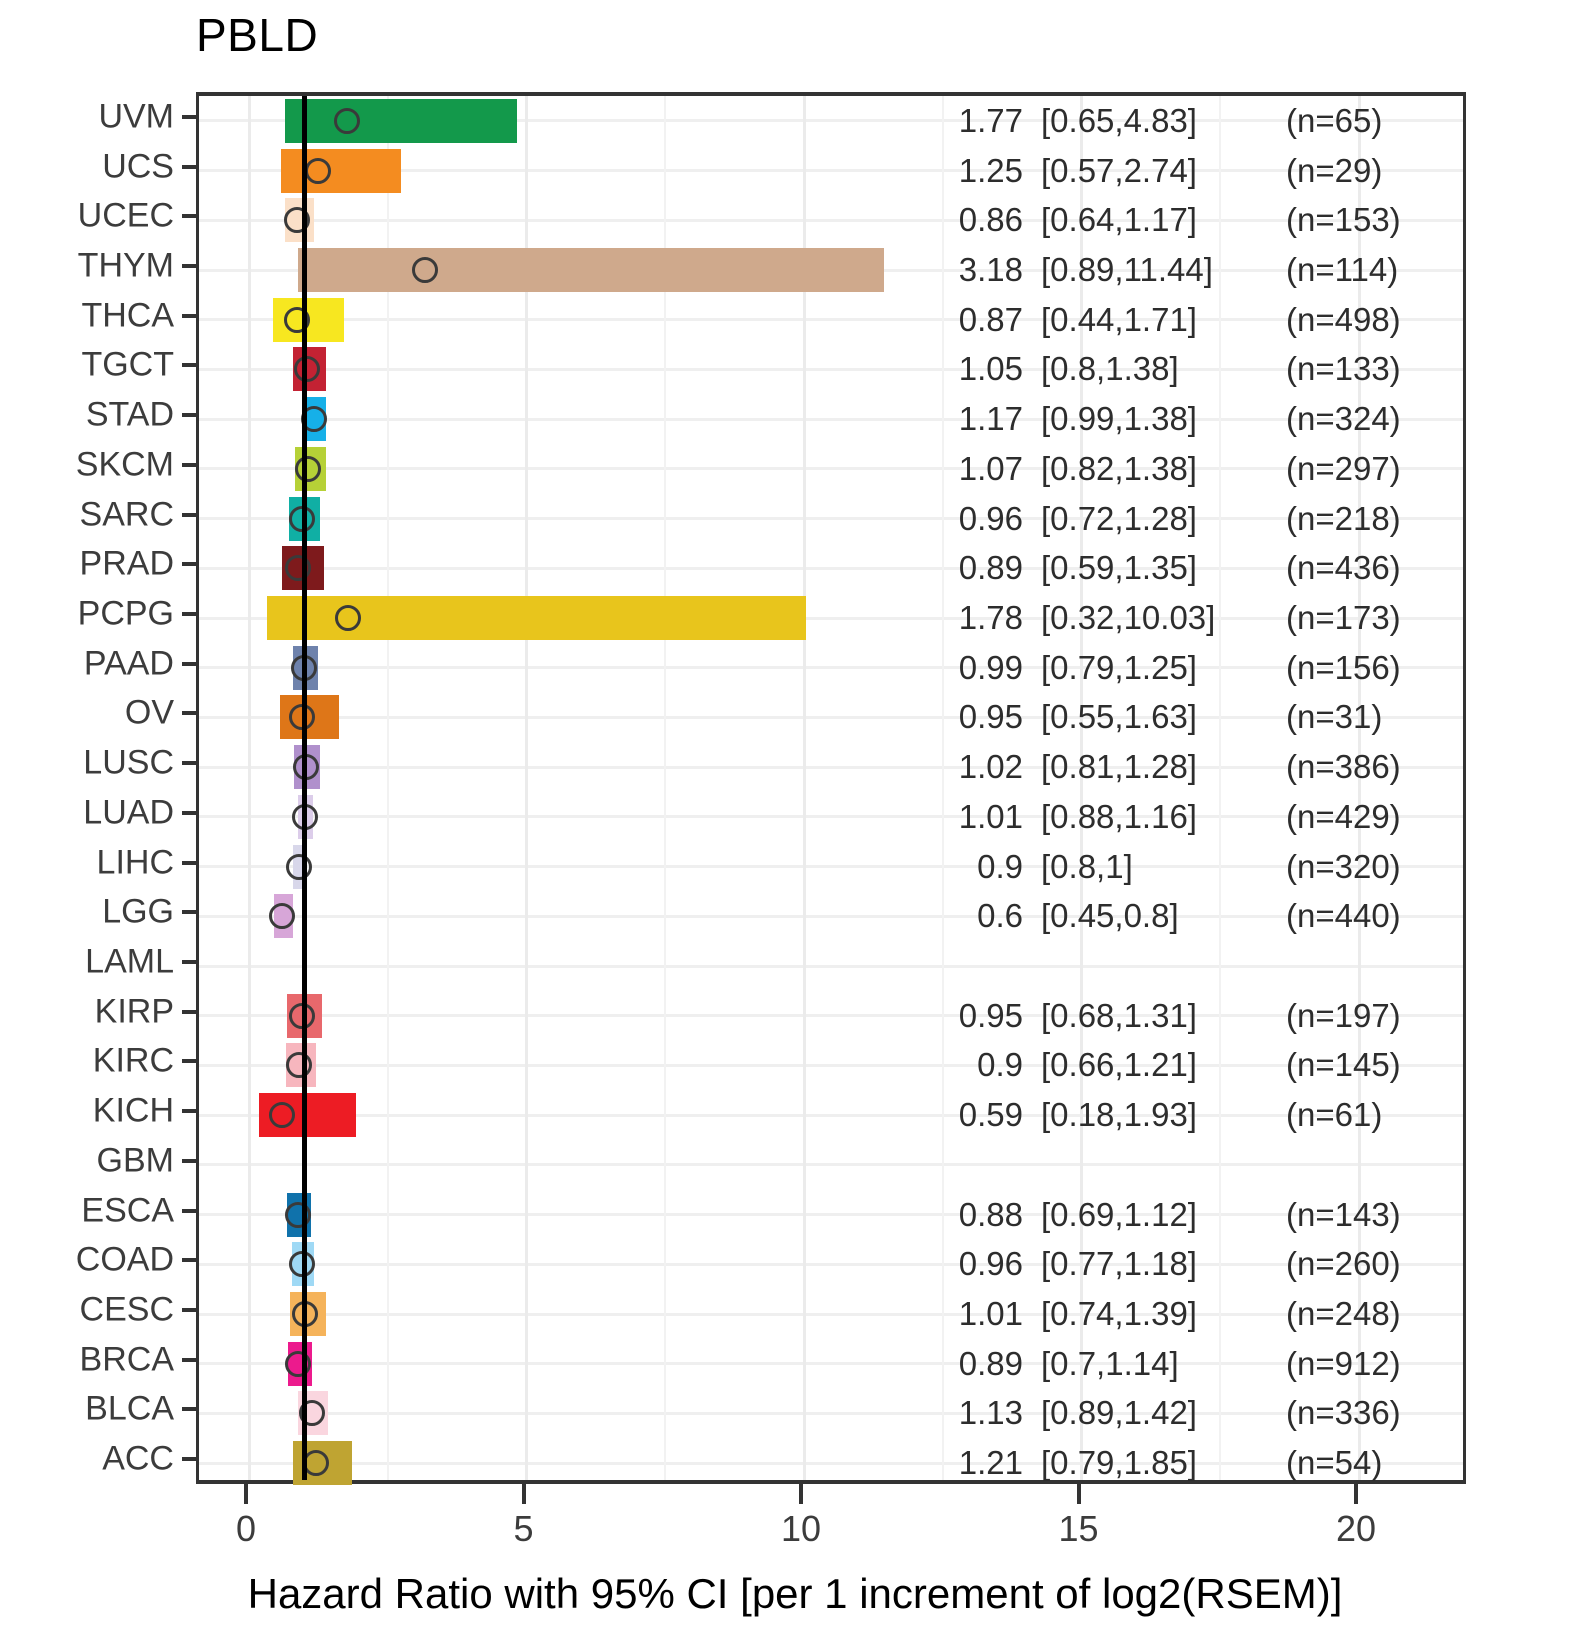  Describe the element at coordinates (128, 762) in the screenshot. I see `y-axis-label-lusc: LUSC` at that location.